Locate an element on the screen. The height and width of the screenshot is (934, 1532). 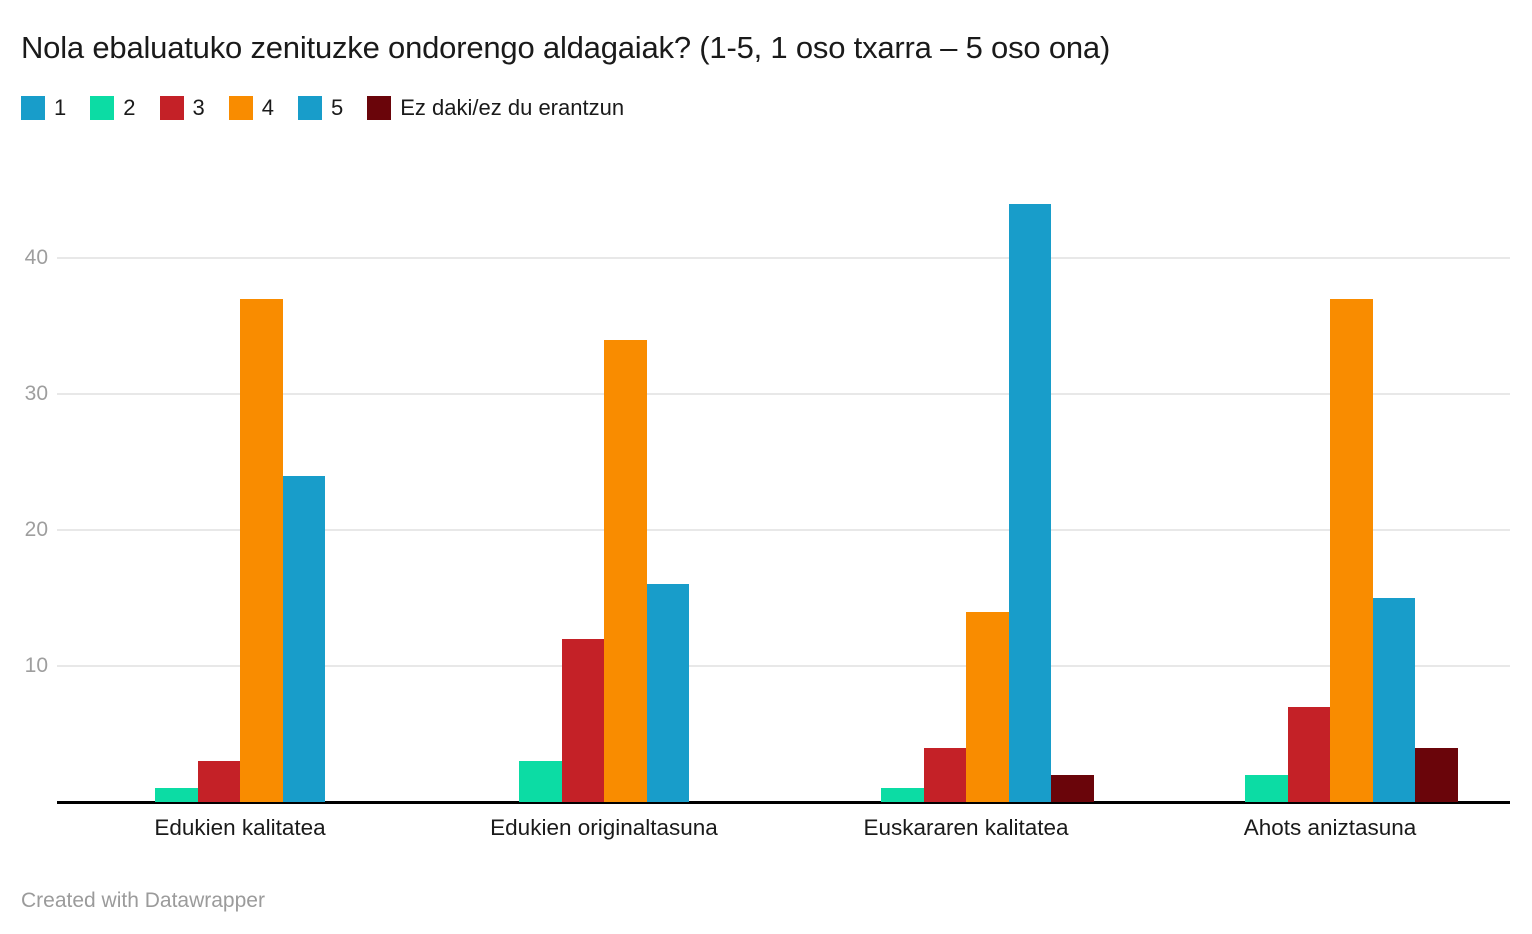
x-axis-category-label: Edukien kalitatea is located at coordinates (240, 827).